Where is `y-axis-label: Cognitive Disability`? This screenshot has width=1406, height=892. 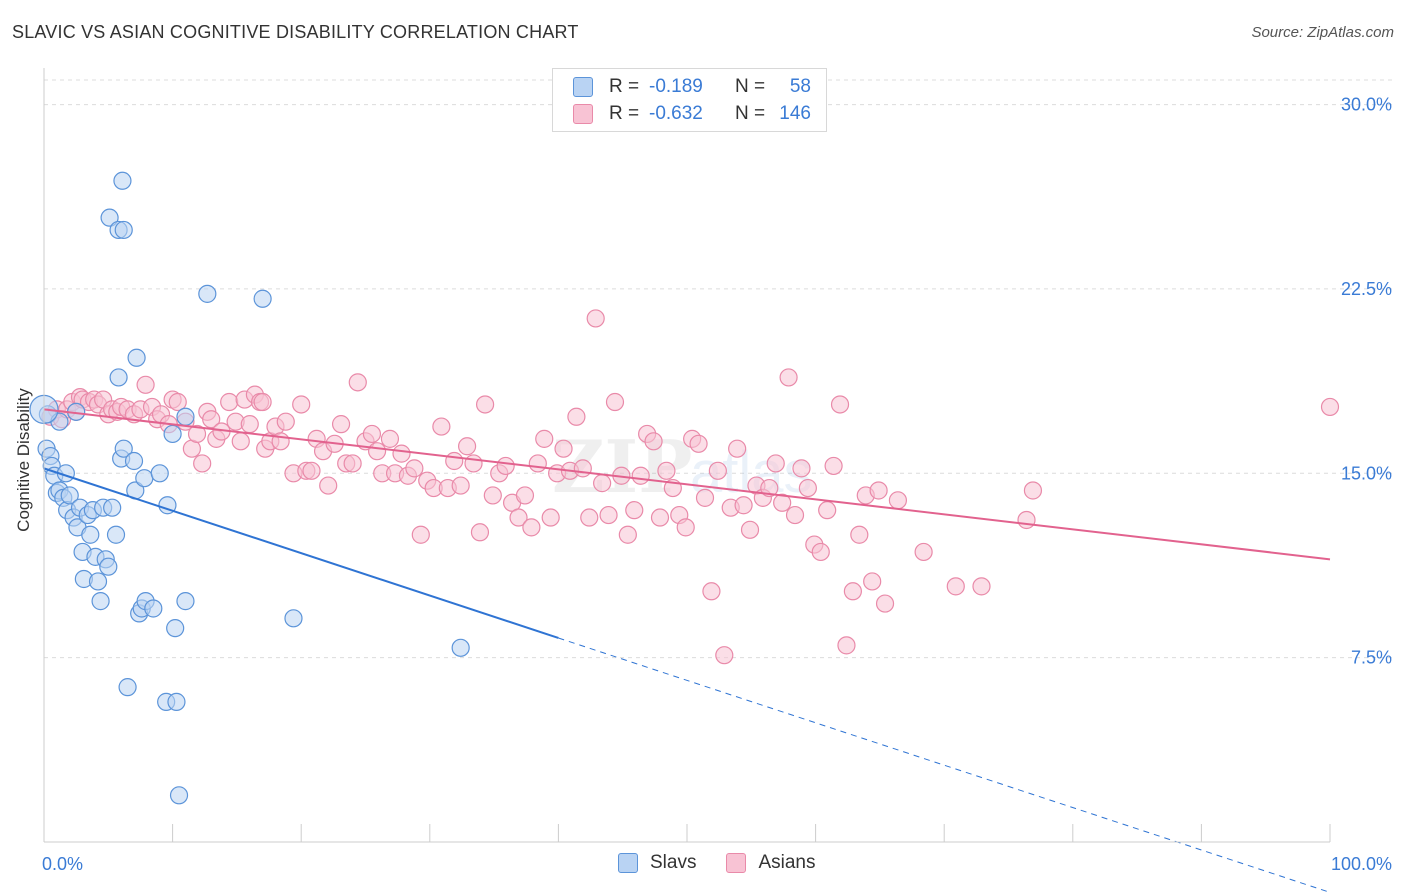
y-axis-label: Cognitive Disability is located at coordinates (23, 460).